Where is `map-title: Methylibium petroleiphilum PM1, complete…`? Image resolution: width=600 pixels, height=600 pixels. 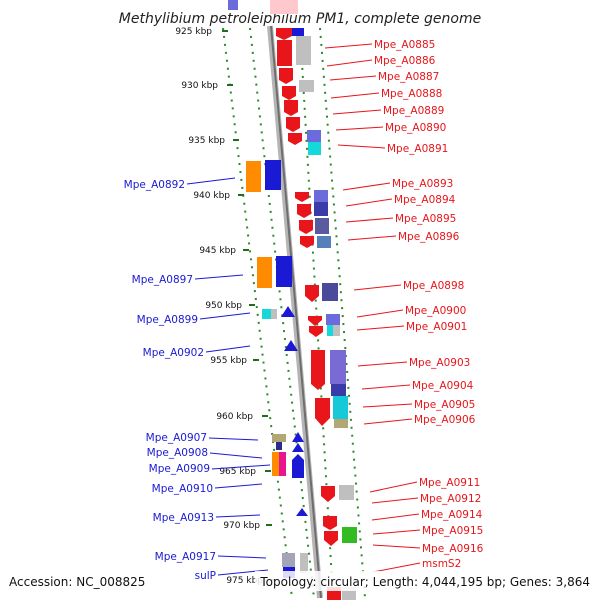
map-title: Methylibium petroleiphilum PM1, complete… is located at coordinates (300, 19).